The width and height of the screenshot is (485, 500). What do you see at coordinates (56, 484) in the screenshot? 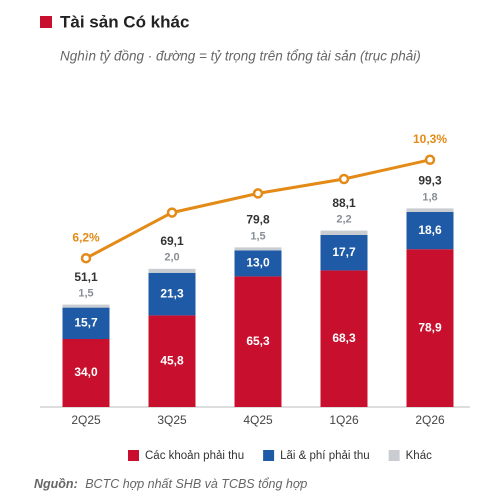
I see `source-label: Nguồn:` at bounding box center [56, 484].